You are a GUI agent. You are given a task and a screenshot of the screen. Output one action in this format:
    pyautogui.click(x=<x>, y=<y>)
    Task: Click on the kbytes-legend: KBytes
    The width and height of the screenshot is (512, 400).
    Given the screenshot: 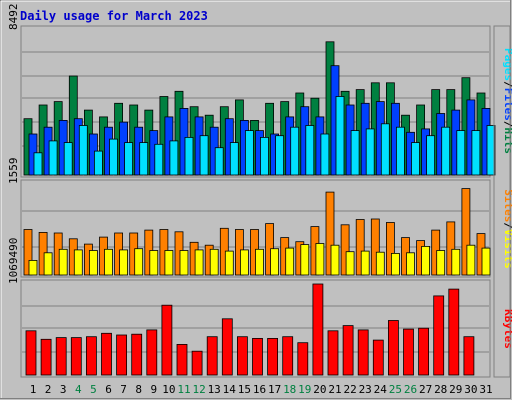 What is the action you would take?
    pyautogui.click(x=507, y=329)
    